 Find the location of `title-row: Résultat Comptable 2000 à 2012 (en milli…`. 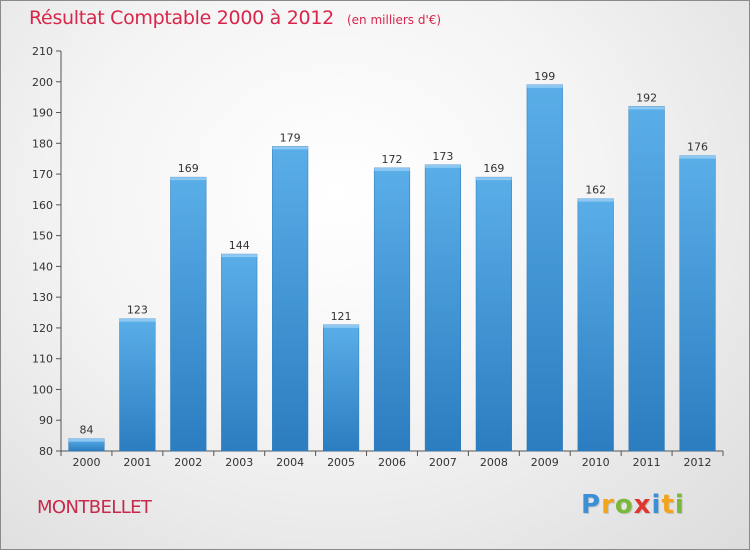

title-row: Résultat Comptable 2000 à 2012 (en milli… is located at coordinates (235, 18).